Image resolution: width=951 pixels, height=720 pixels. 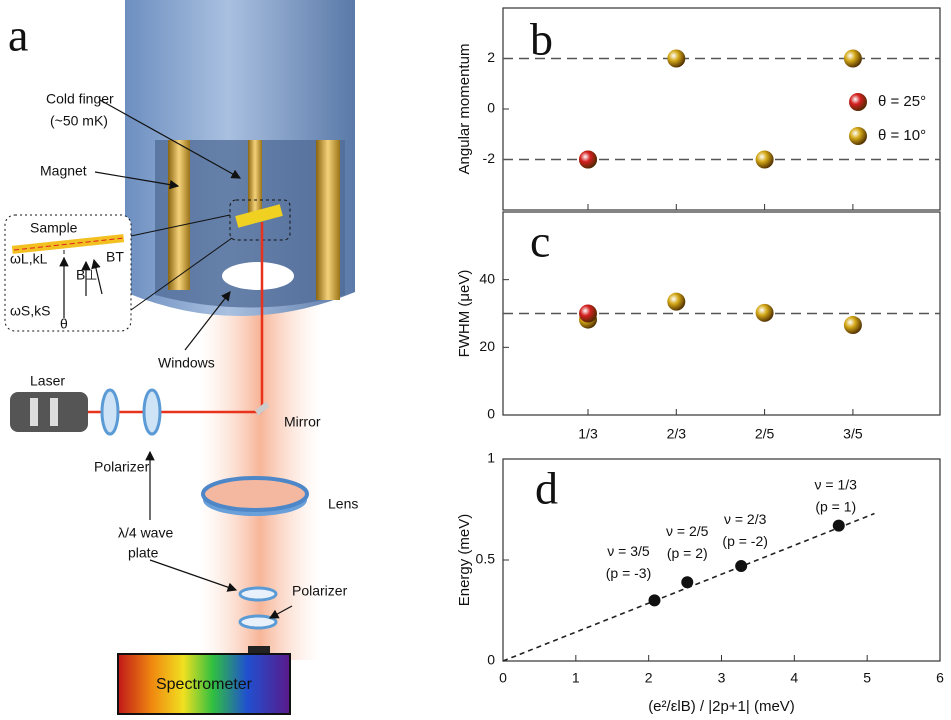 What do you see at coordinates (546, 488) in the screenshot?
I see `panel-letter: d` at bounding box center [546, 488].